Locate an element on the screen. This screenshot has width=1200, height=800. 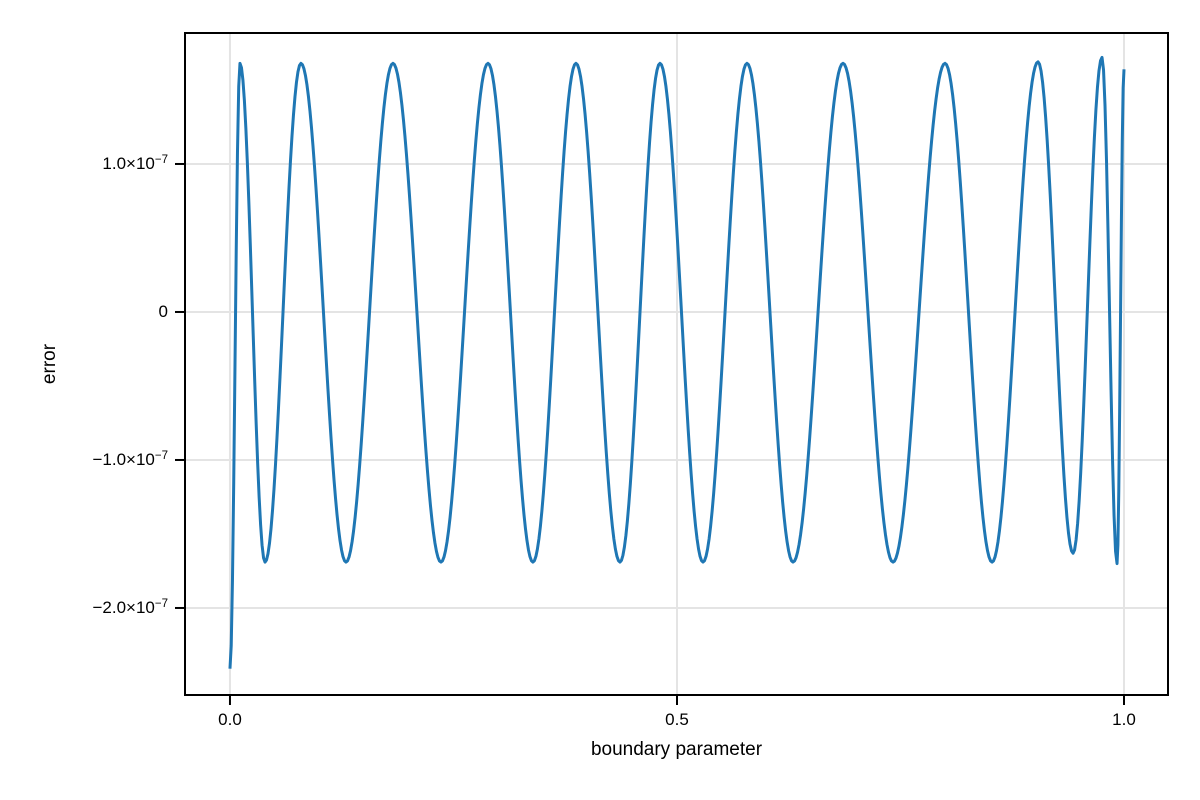
y-tick-label: −2.0×10⁻⁷ is located at coordinates (130, 607).